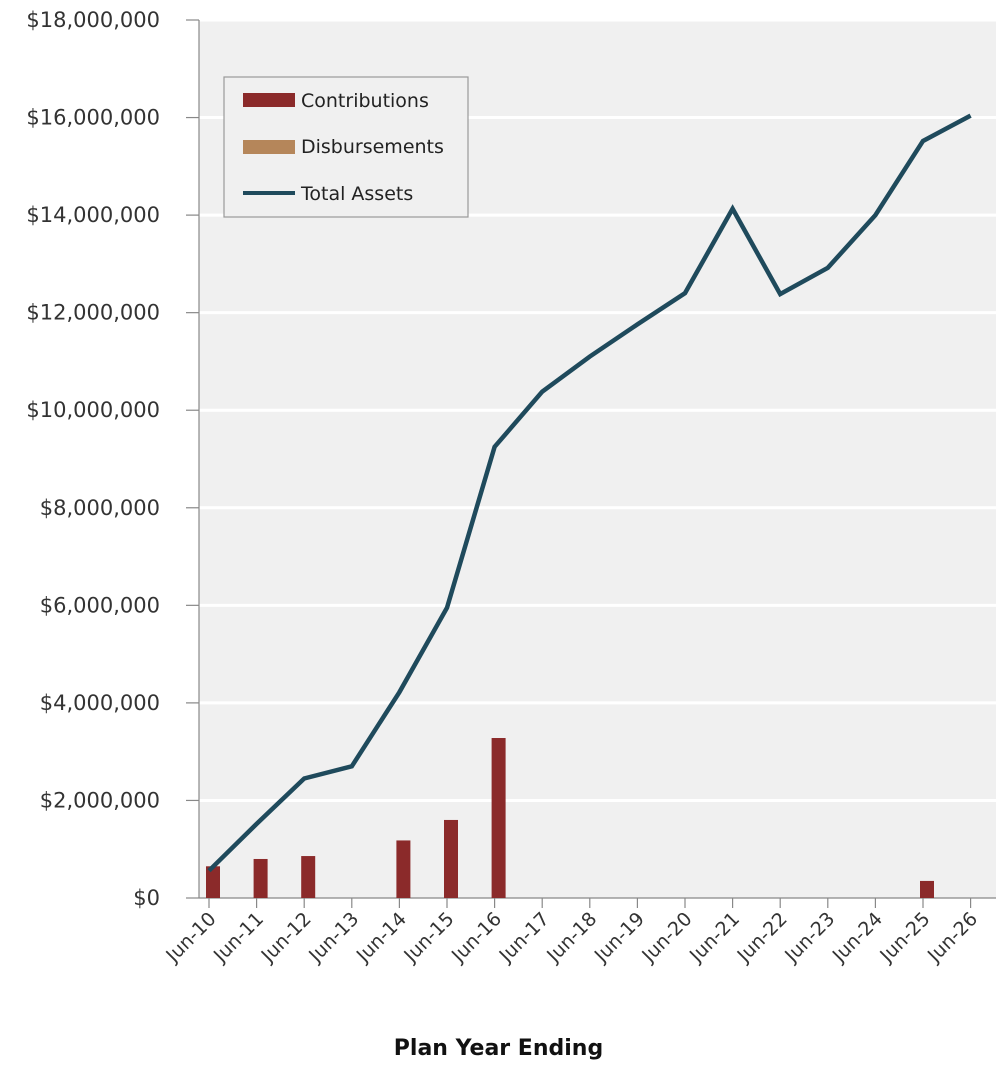  What do you see at coordinates (100, 800) in the screenshot?
I see `y-tick-label: $2,000,000` at bounding box center [100, 800].